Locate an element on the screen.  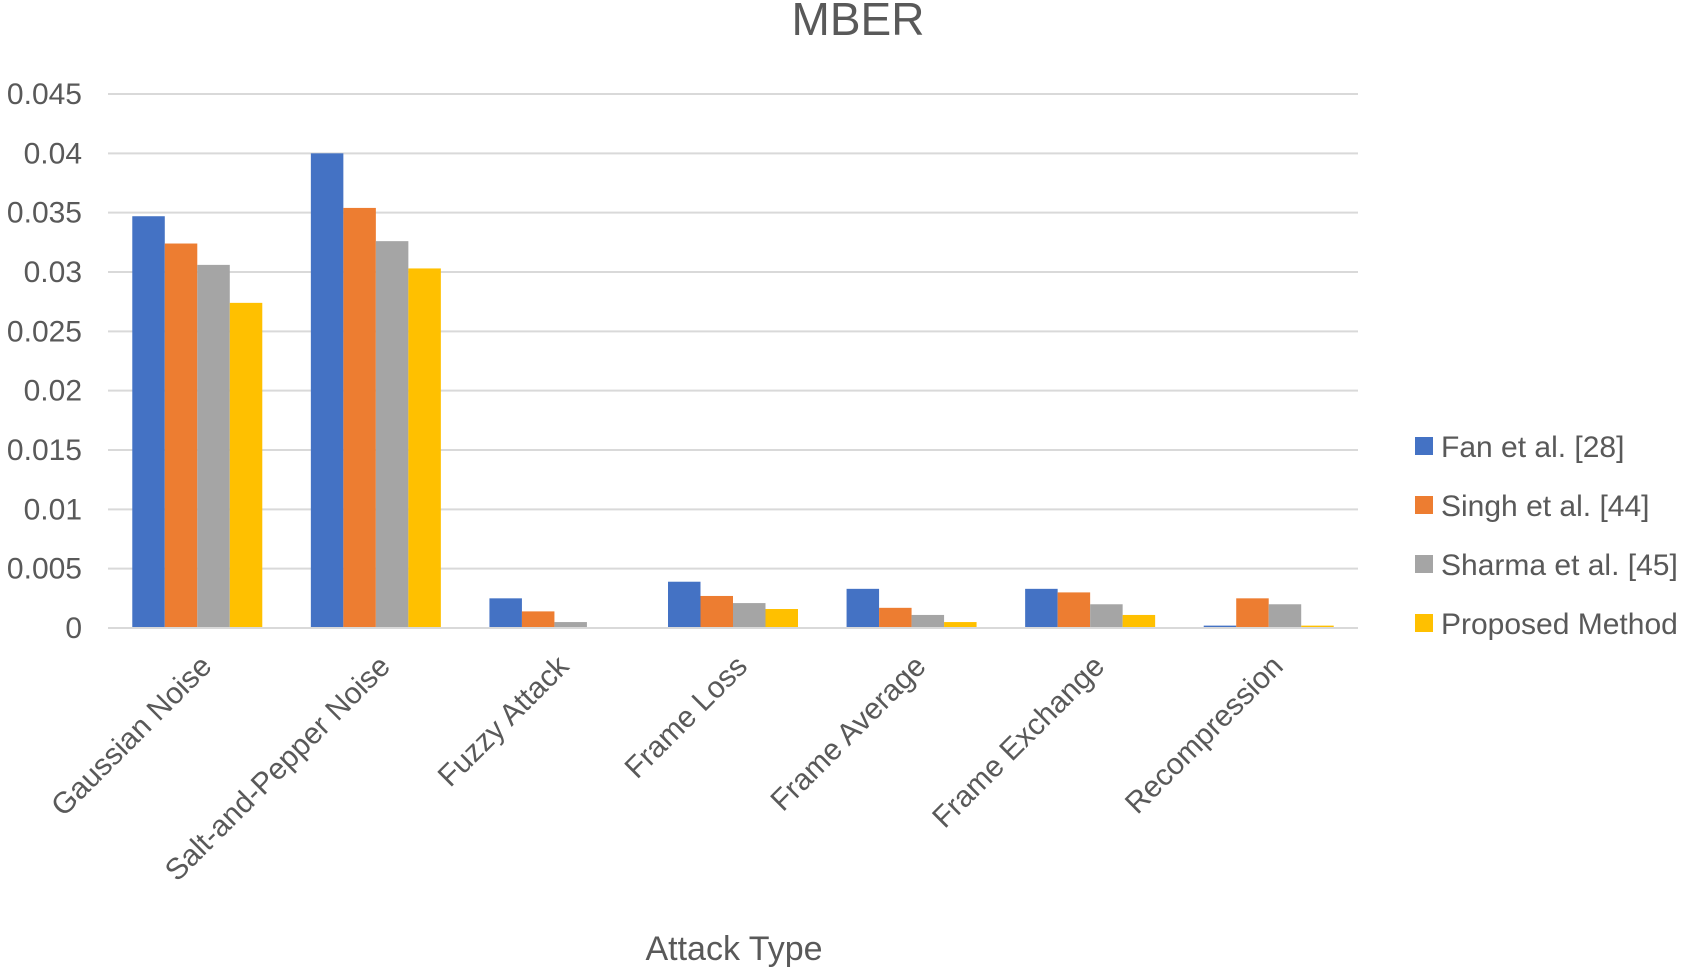
y-tick-label: 0.02 is located at coordinates (53, 391).